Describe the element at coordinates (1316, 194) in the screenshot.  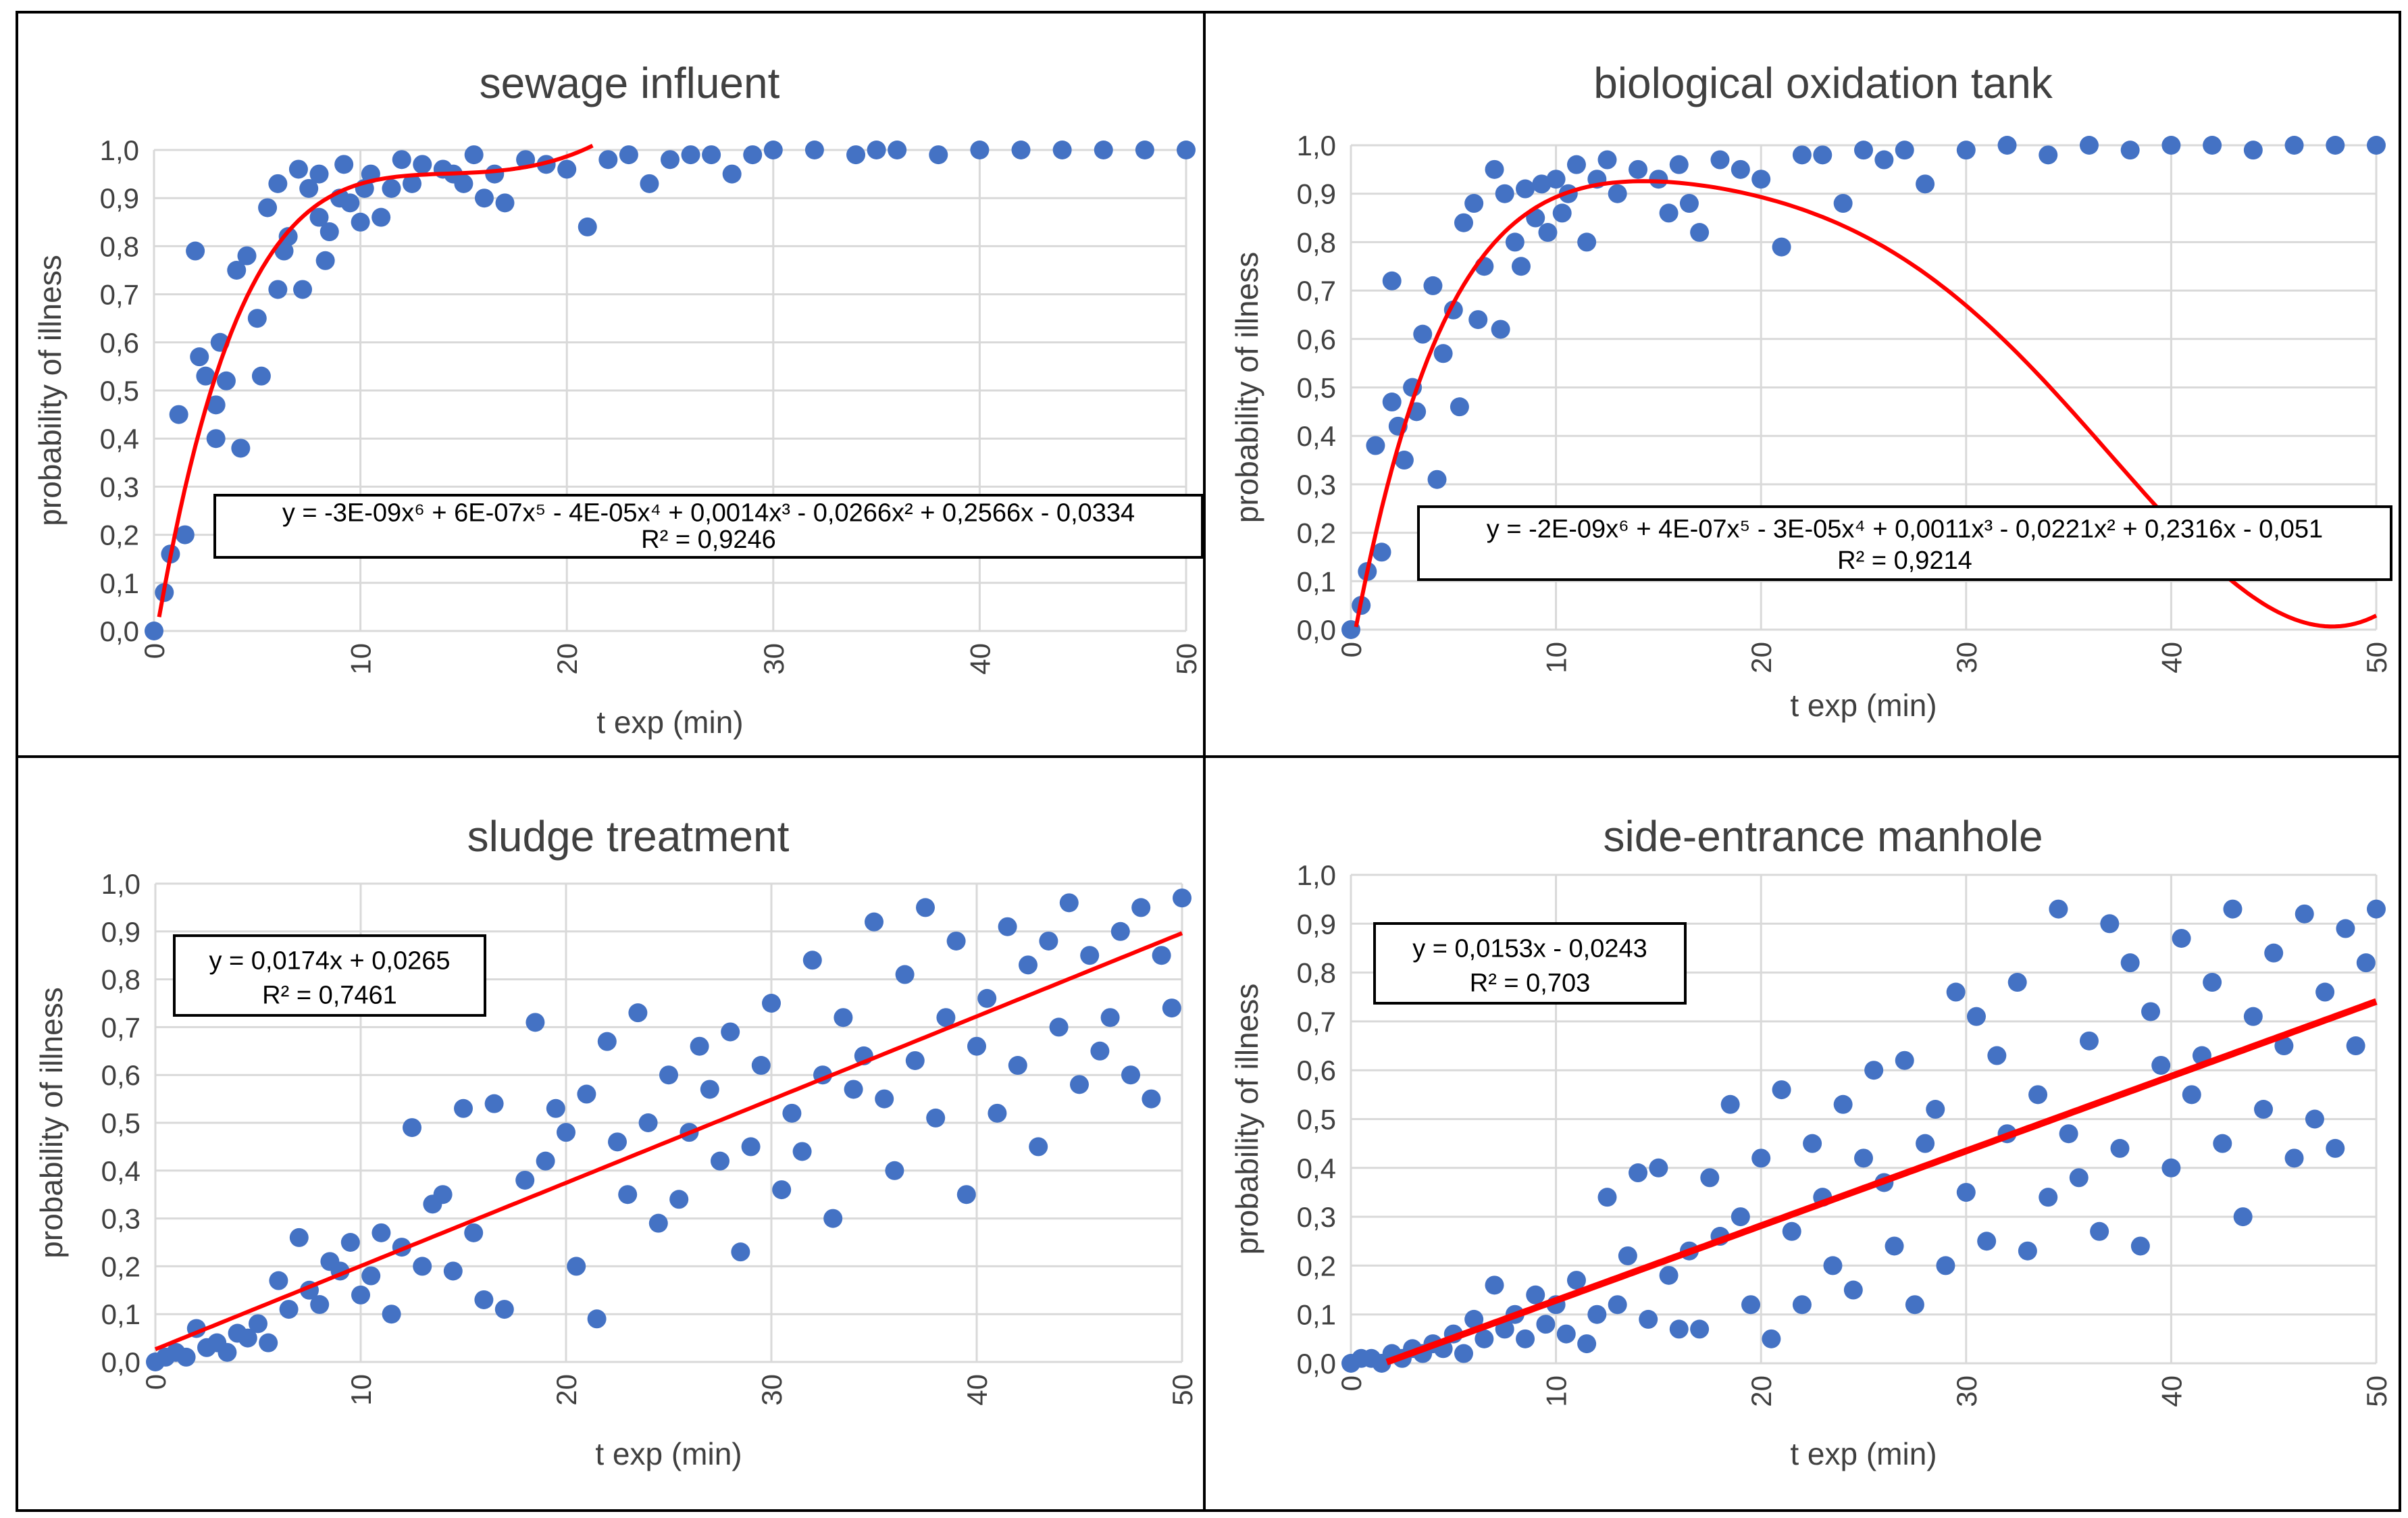
I see `chart-1-y-tick-label: 0,9` at that location.